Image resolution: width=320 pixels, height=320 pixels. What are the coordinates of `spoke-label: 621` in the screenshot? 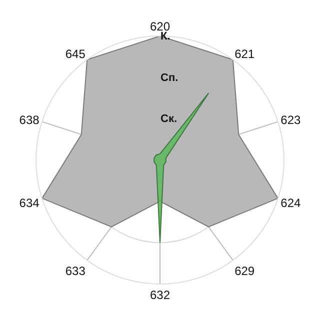 It's located at (244, 53).